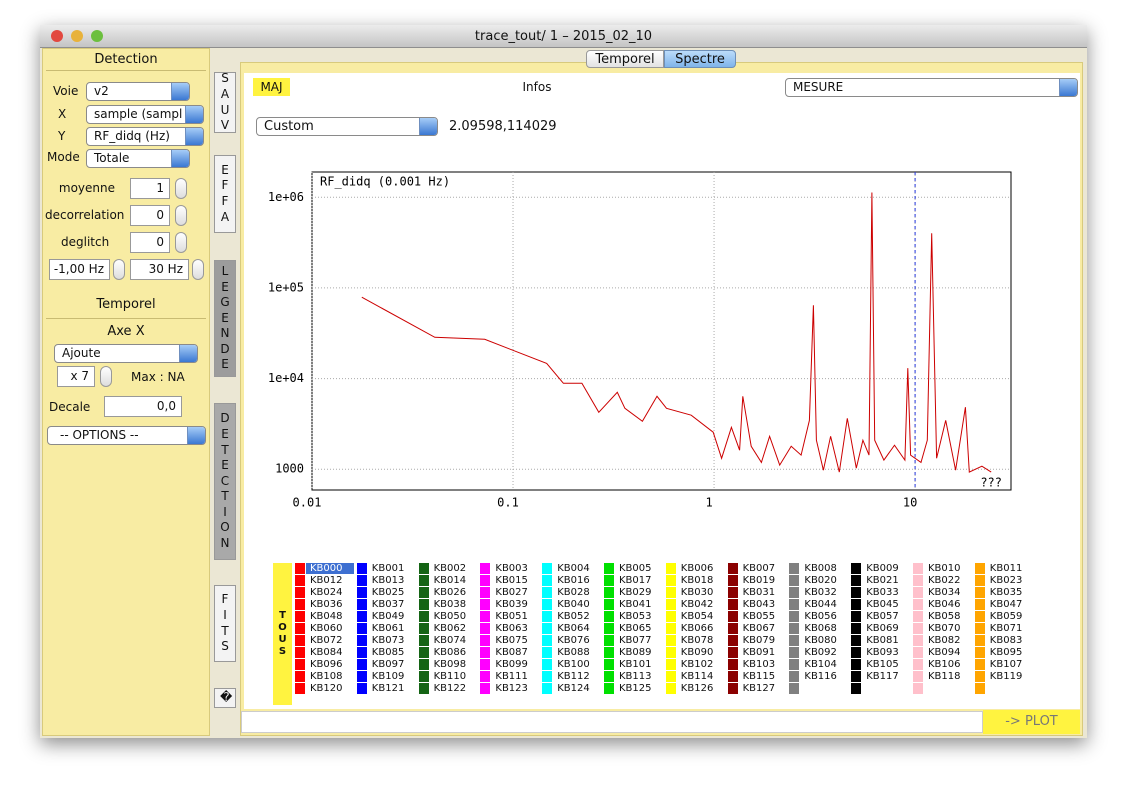  Describe the element at coordinates (1006, 628) in the screenshot. I see `legend-item: KB071` at that location.